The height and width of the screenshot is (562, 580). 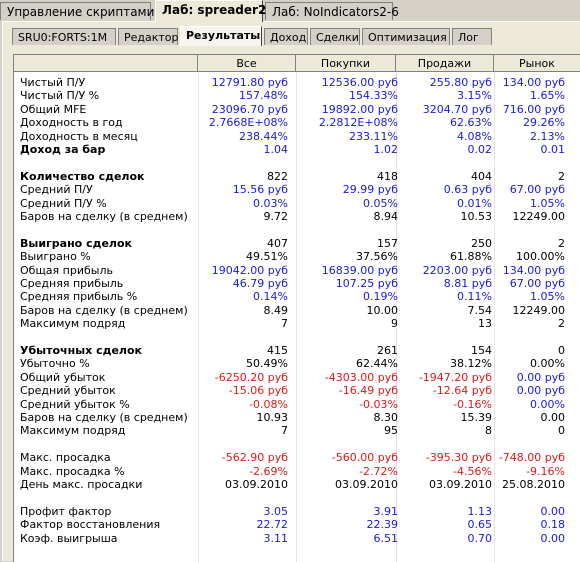 What do you see at coordinates (249, 270) in the screenshot?
I see `cell-value: 19042.00 руб` at bounding box center [249, 270].